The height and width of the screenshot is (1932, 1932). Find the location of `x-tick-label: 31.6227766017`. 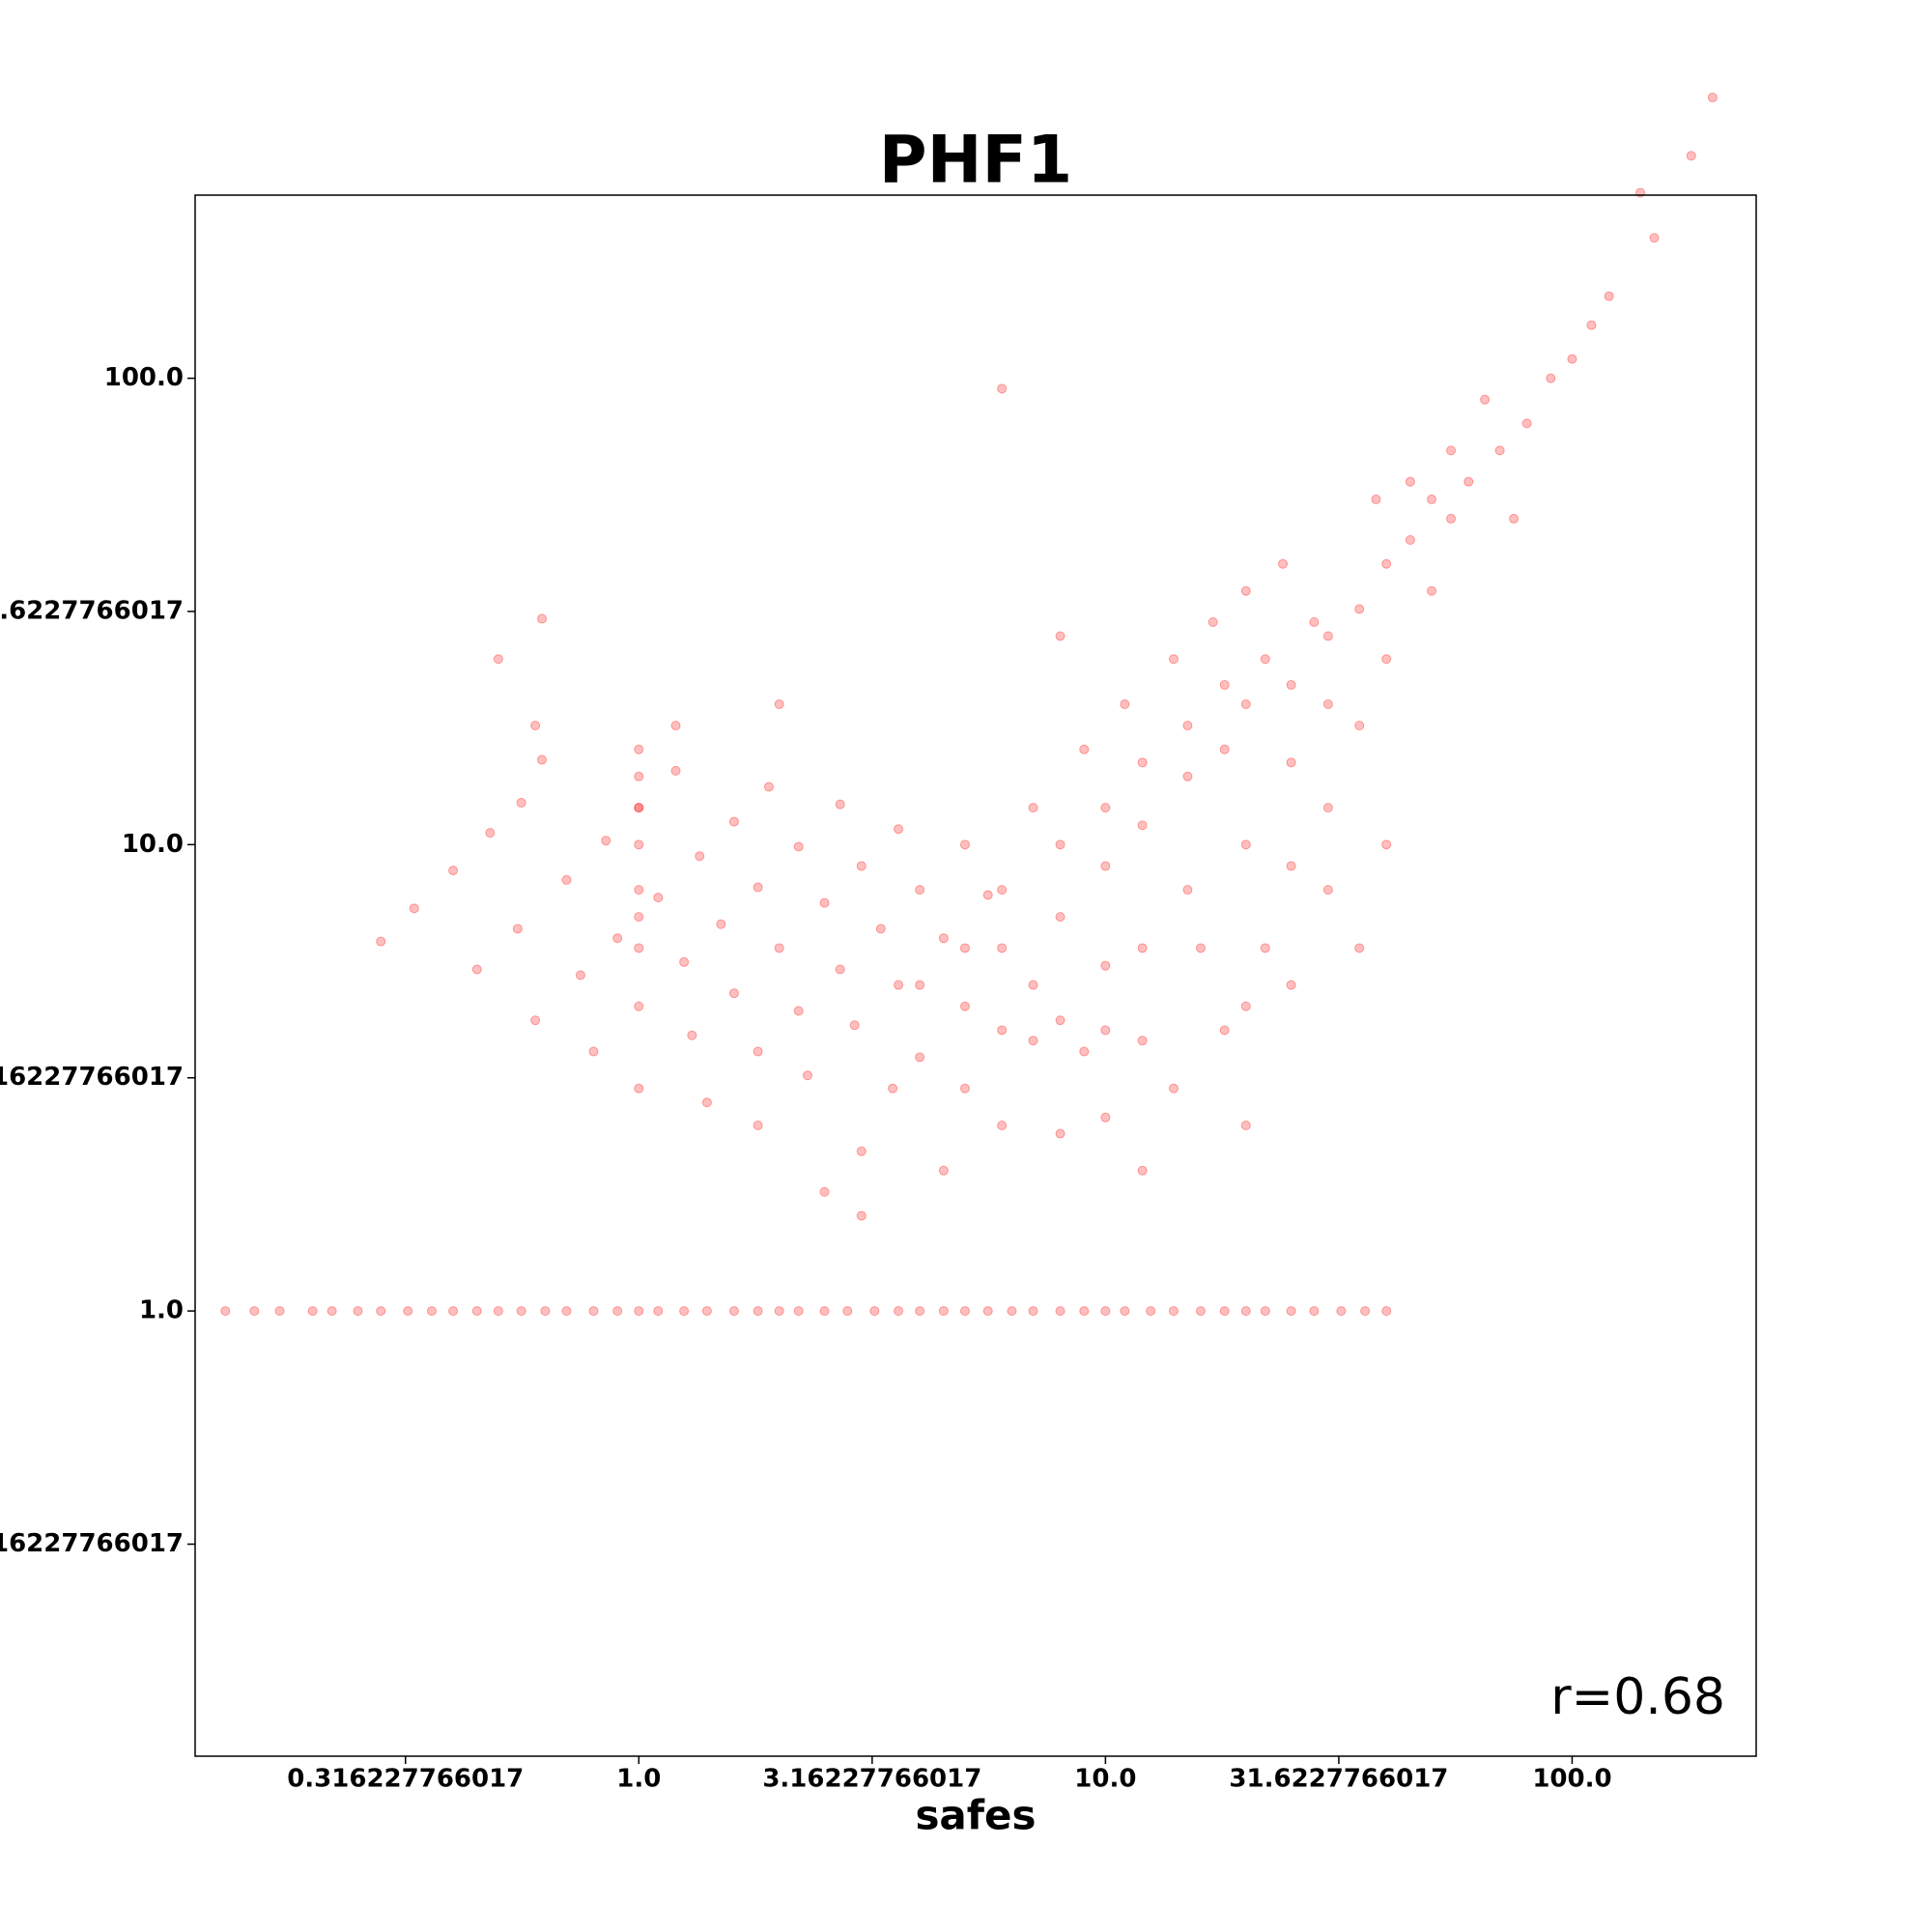

x-tick-label: 31.6227766017 is located at coordinates (1338, 1779).